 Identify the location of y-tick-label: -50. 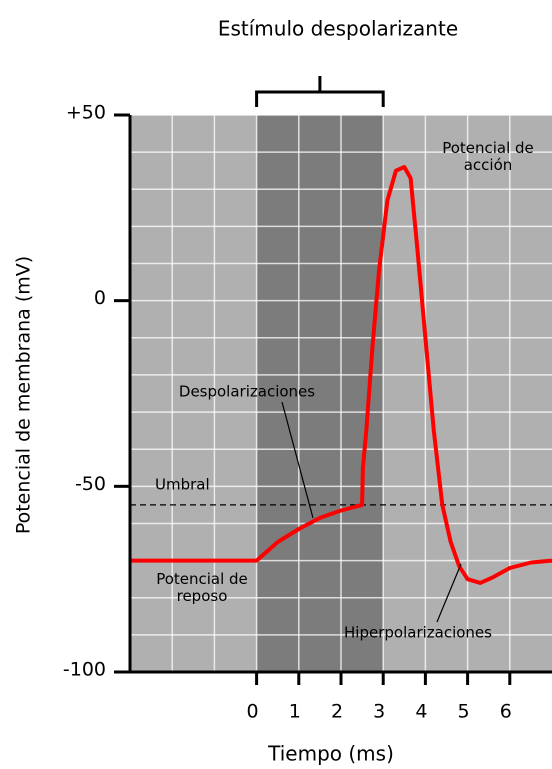
(90, 484).